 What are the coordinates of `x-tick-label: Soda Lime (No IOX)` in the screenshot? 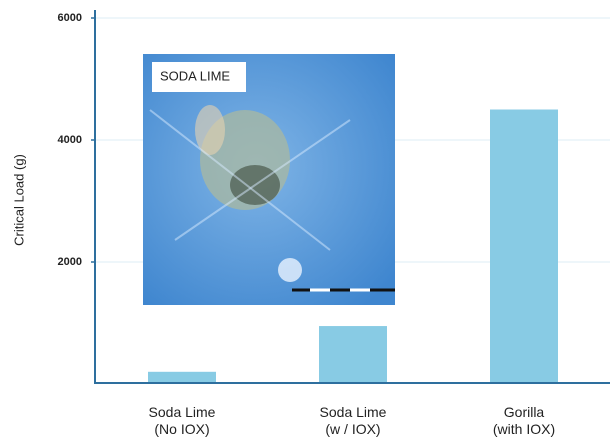 It's located at (182, 420).